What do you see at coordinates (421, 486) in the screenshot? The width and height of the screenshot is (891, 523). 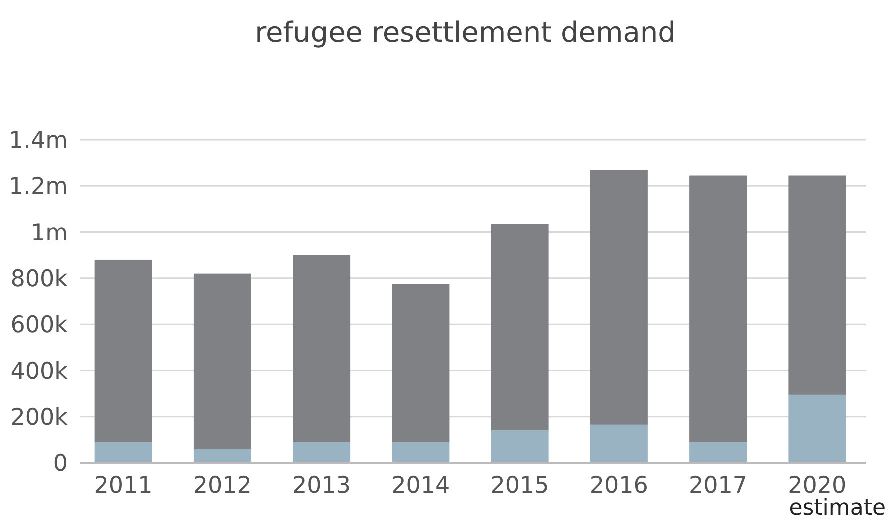 I see `x-tick-label: 2014` at bounding box center [421, 486].